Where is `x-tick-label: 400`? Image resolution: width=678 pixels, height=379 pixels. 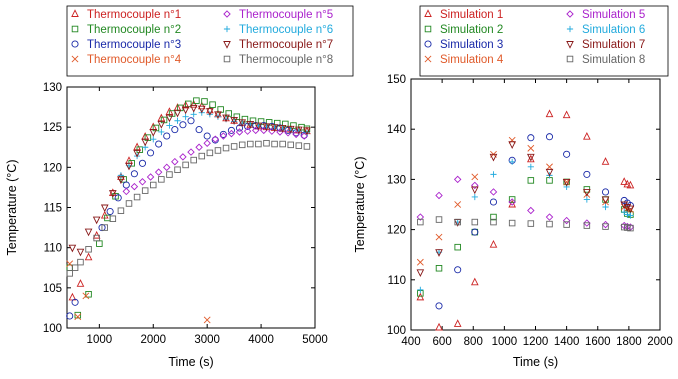
x-tick-label: 400 is located at coordinates (410, 342).